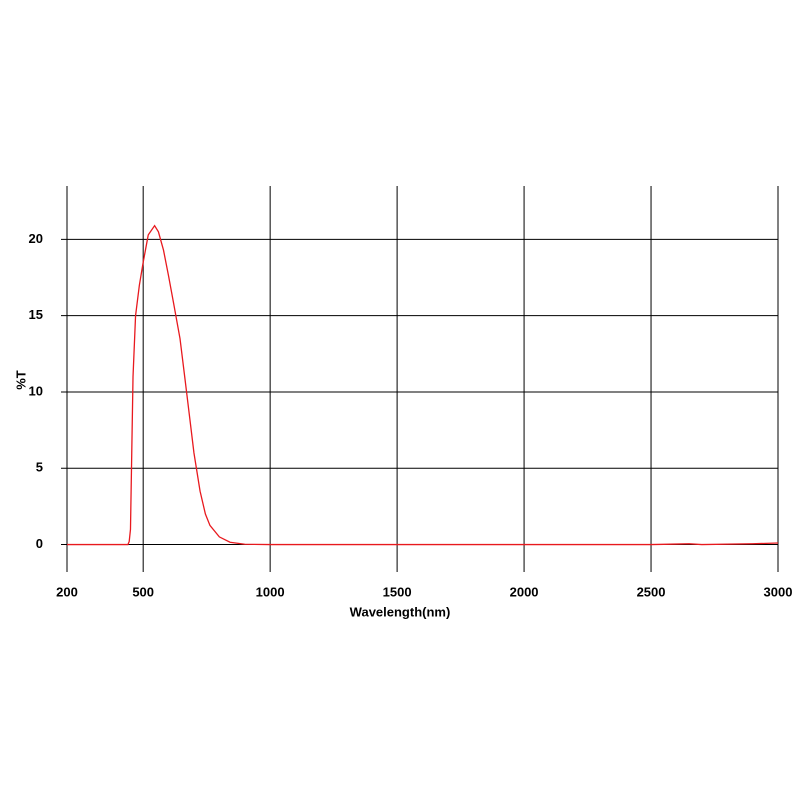 The height and width of the screenshot is (800, 800). I want to click on y-axis-label: %T, so click(20, 380).